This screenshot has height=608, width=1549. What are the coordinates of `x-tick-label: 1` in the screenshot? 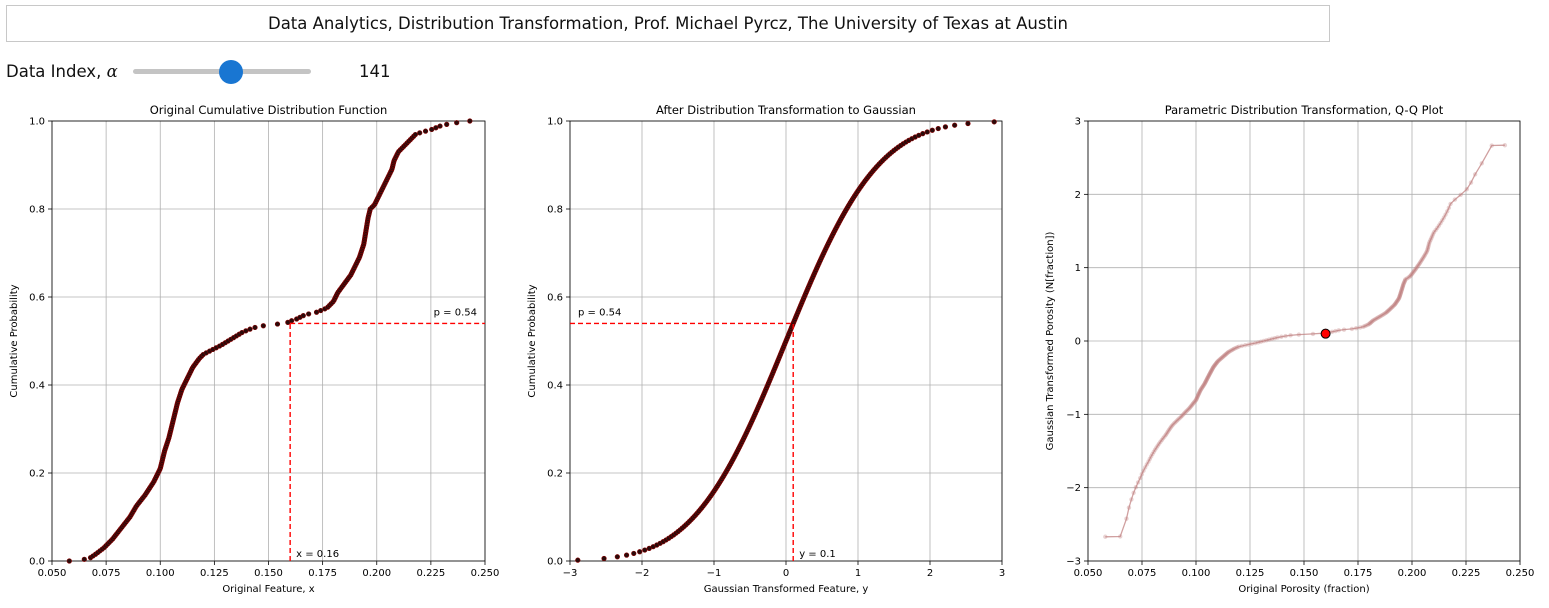 It's located at (858, 573).